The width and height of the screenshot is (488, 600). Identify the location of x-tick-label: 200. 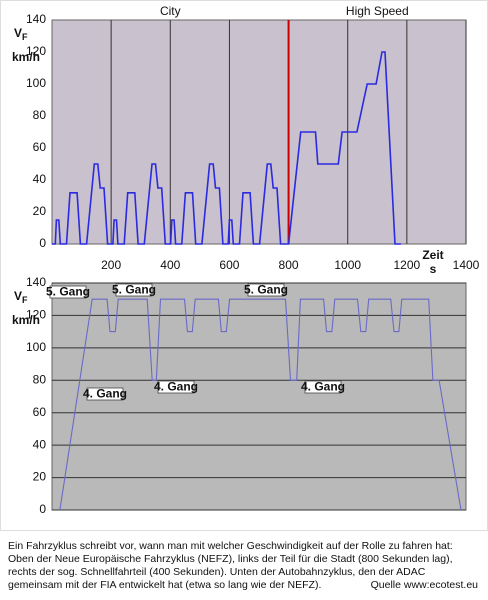
(111, 265).